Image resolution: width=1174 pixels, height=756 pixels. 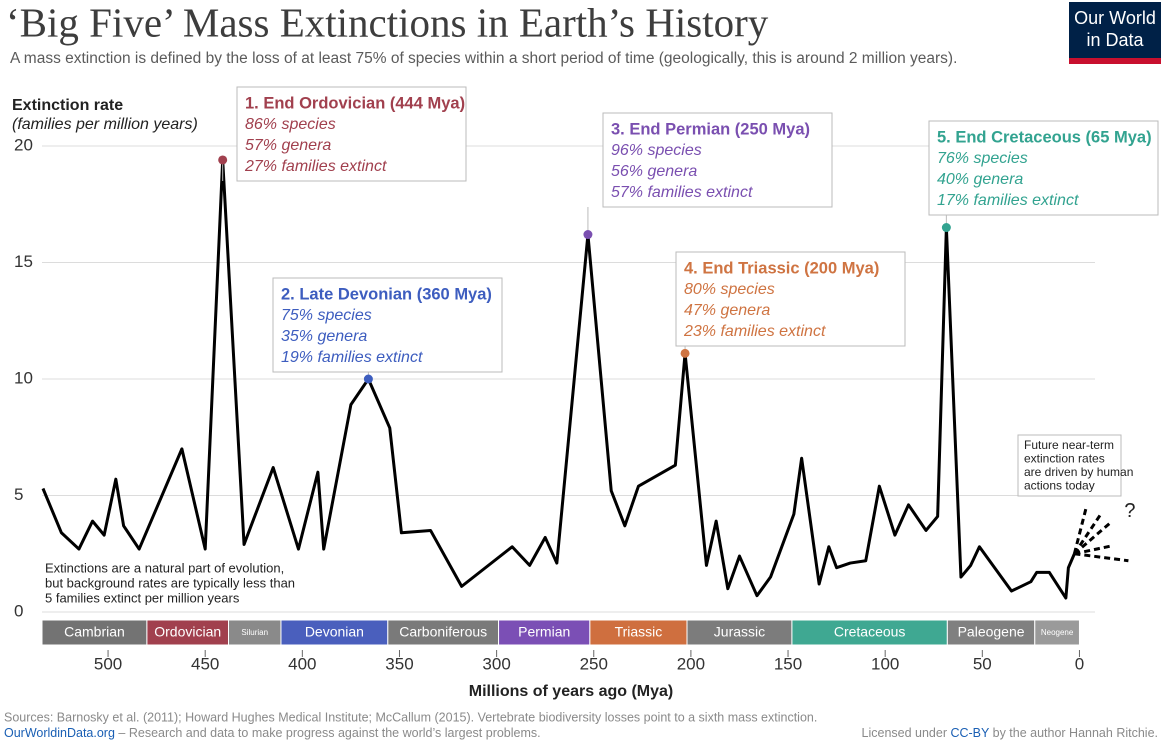 I want to click on annotation-line: 47% genera, so click(x=727, y=310).